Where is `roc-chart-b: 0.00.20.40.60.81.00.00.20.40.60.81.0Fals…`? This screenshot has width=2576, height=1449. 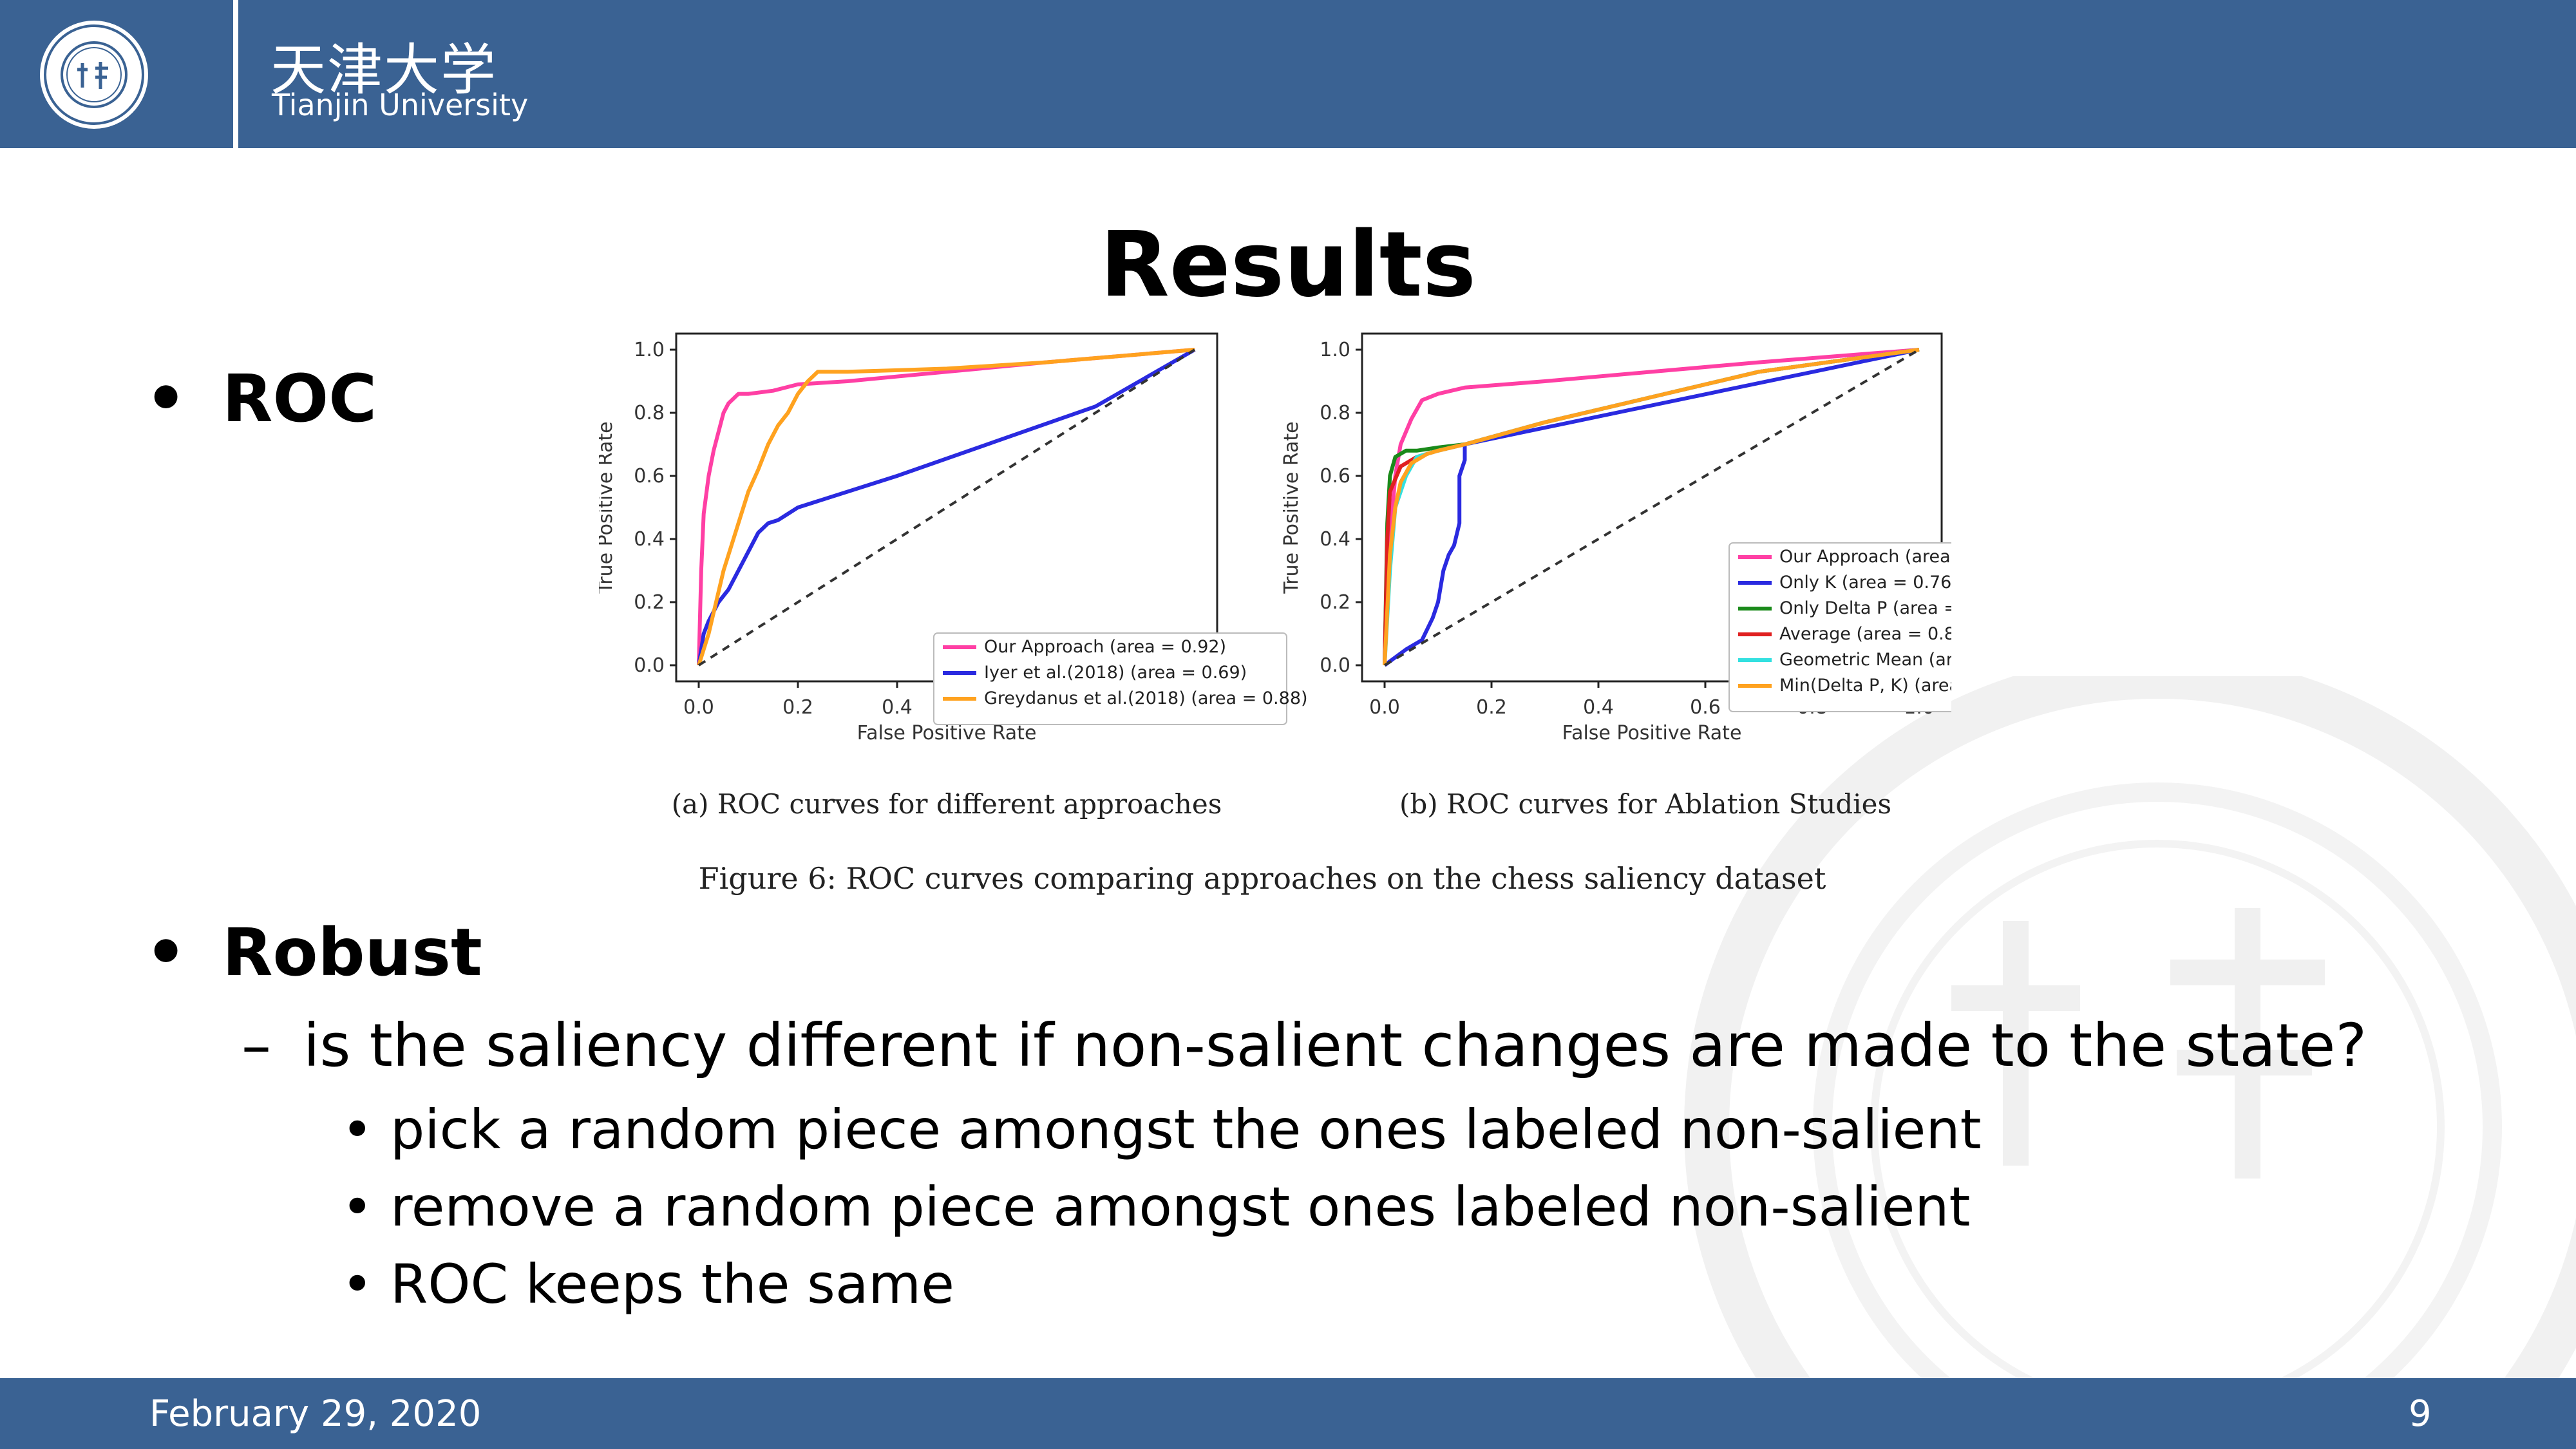
roc-chart-b: 0.00.20.40.60.81.00.00.20.40.60.81.0Fals… is located at coordinates (1615, 576).